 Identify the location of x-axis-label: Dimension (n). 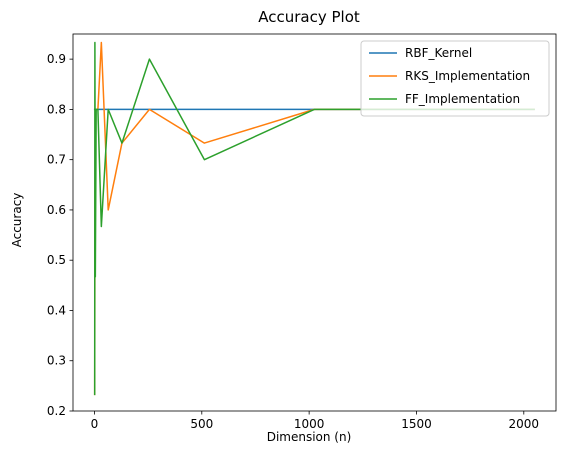
(309, 437).